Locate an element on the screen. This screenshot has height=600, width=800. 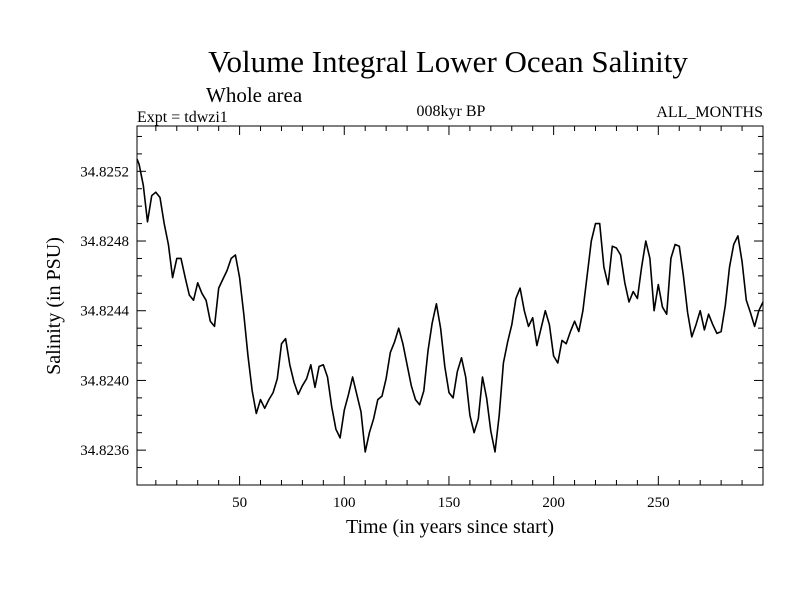
y-tick-label: 34.8236 is located at coordinates (104, 451).